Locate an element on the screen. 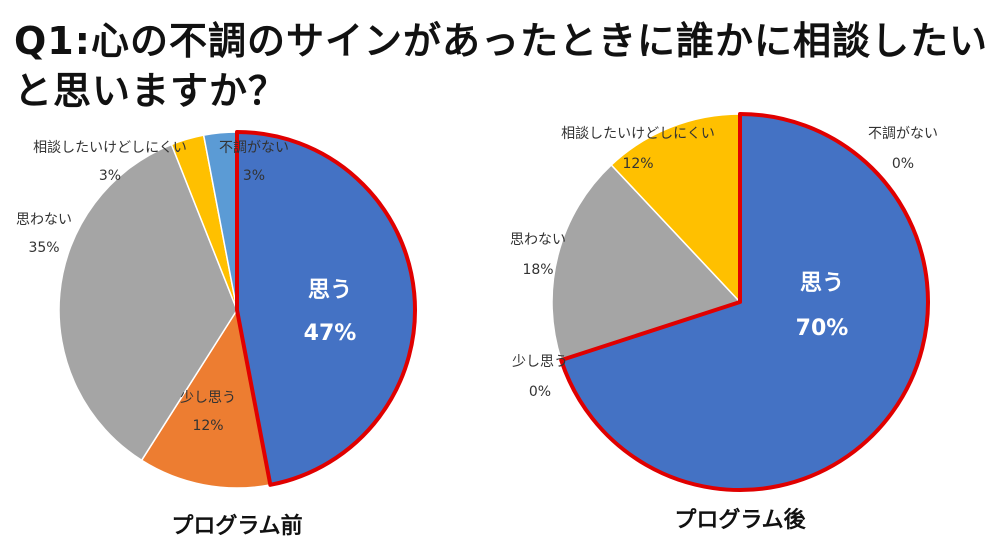  slice-value: 35% is located at coordinates (43, 248).